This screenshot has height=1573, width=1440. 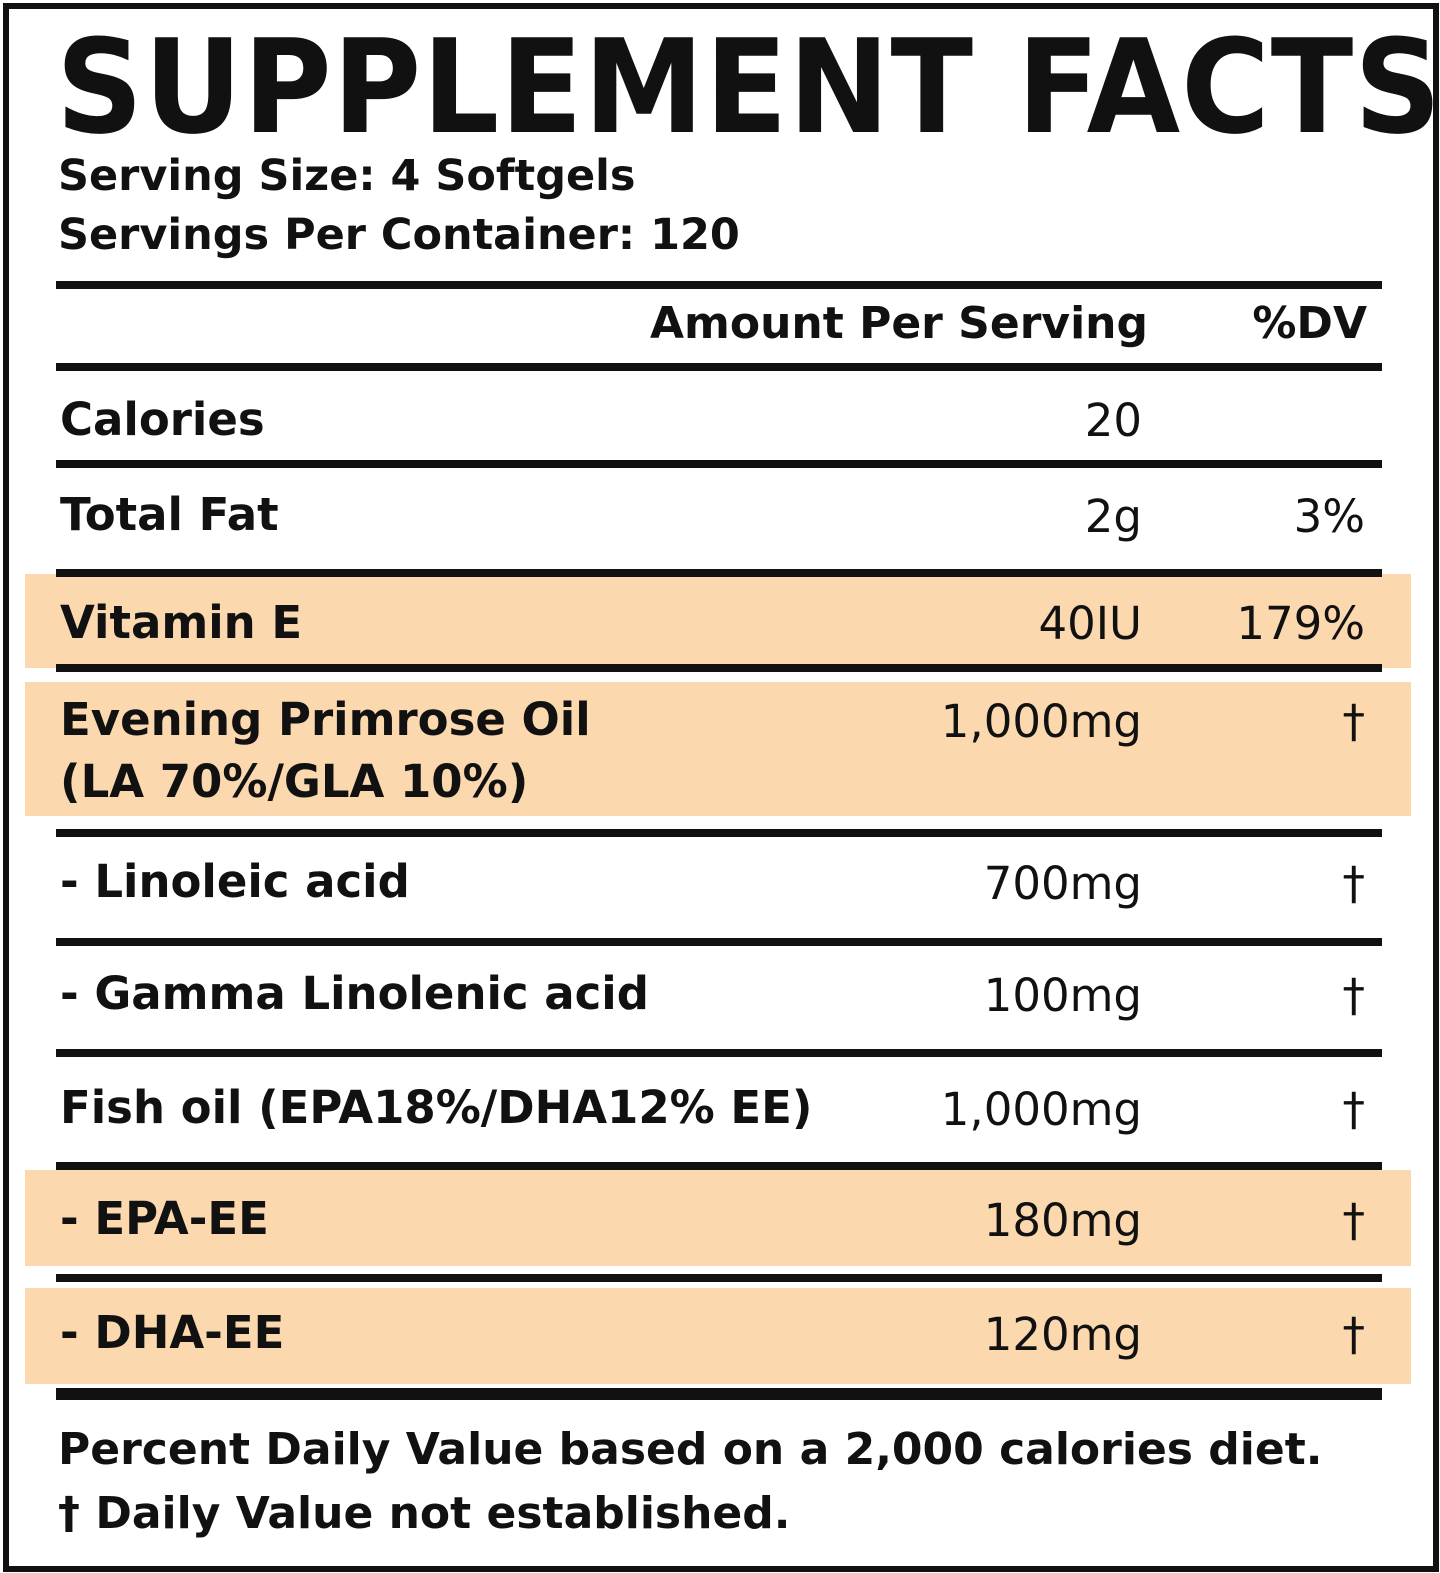 What do you see at coordinates (1062, 1334) in the screenshot?
I see `nutrient-amount: 120mg` at bounding box center [1062, 1334].